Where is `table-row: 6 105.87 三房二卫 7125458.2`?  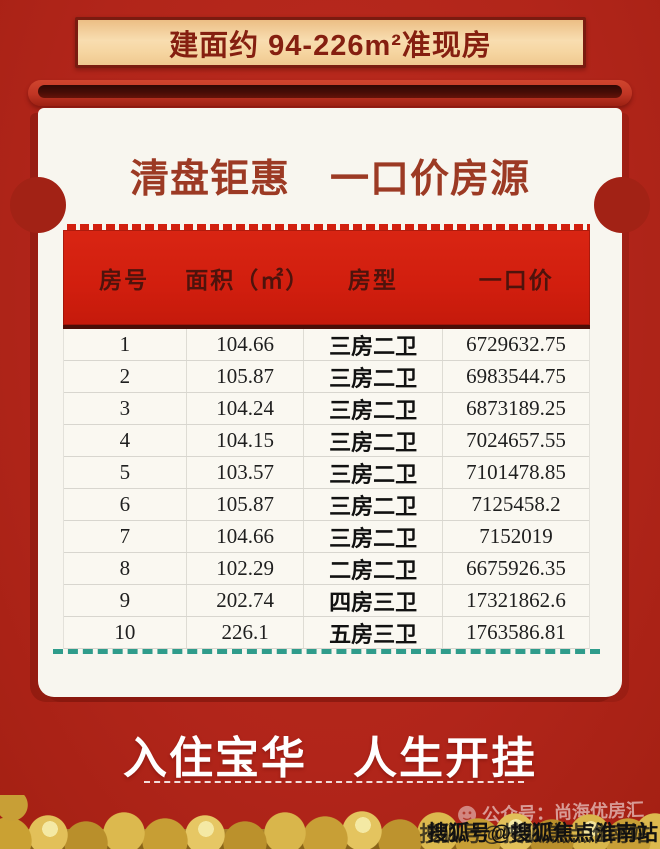 table-row: 6 105.87 三房二卫 7125458.2 is located at coordinates (326, 505).